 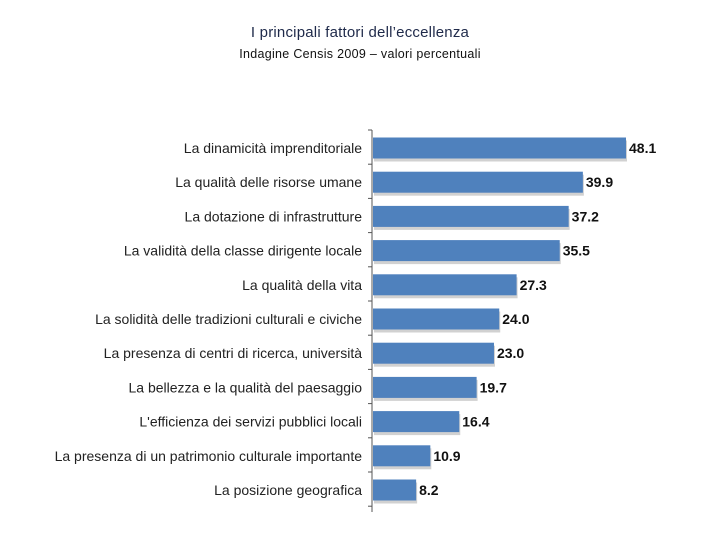 I want to click on category-label: La posizione geografica, so click(x=288, y=490).